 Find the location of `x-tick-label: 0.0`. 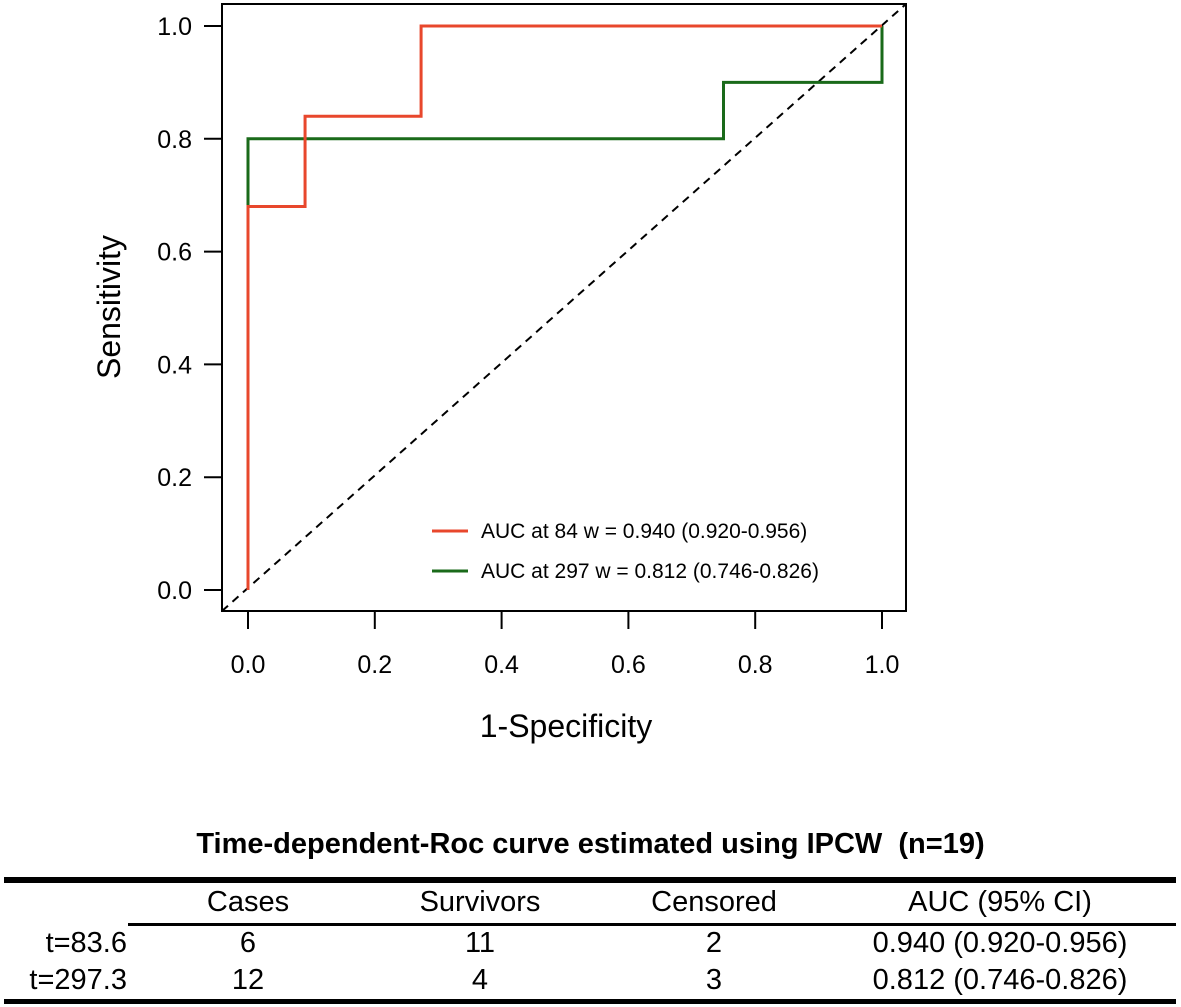

x-tick-label: 0.0 is located at coordinates (248, 665).